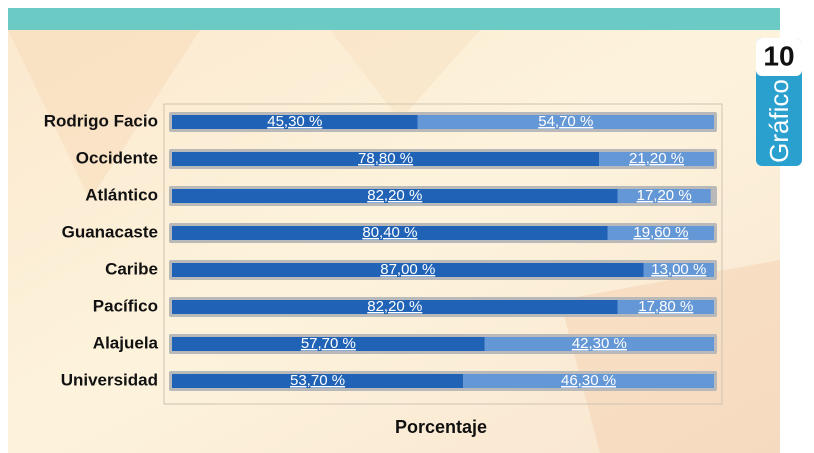 The height and width of the screenshot is (453, 814). I want to click on value-label: 80,40 %, so click(389, 232).